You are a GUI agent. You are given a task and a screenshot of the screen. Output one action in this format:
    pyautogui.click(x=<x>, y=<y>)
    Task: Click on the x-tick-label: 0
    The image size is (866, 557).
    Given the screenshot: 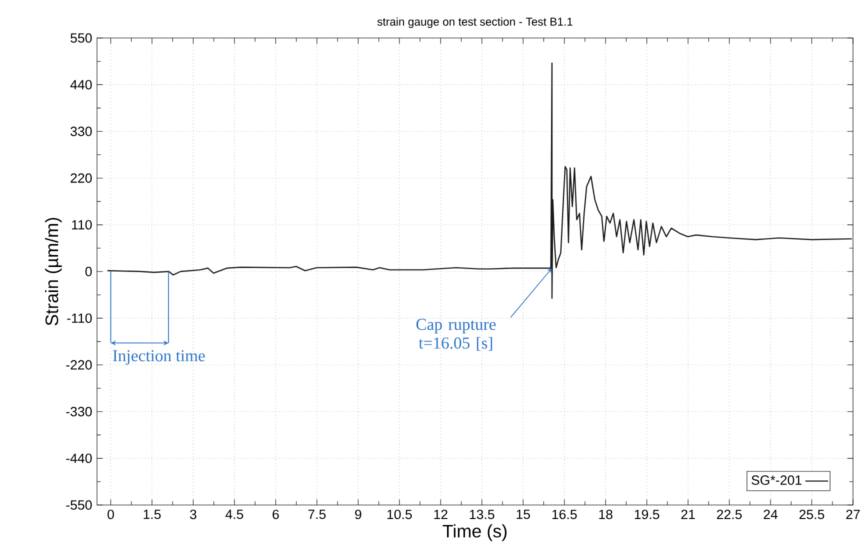 What is the action you would take?
    pyautogui.click(x=111, y=515)
    